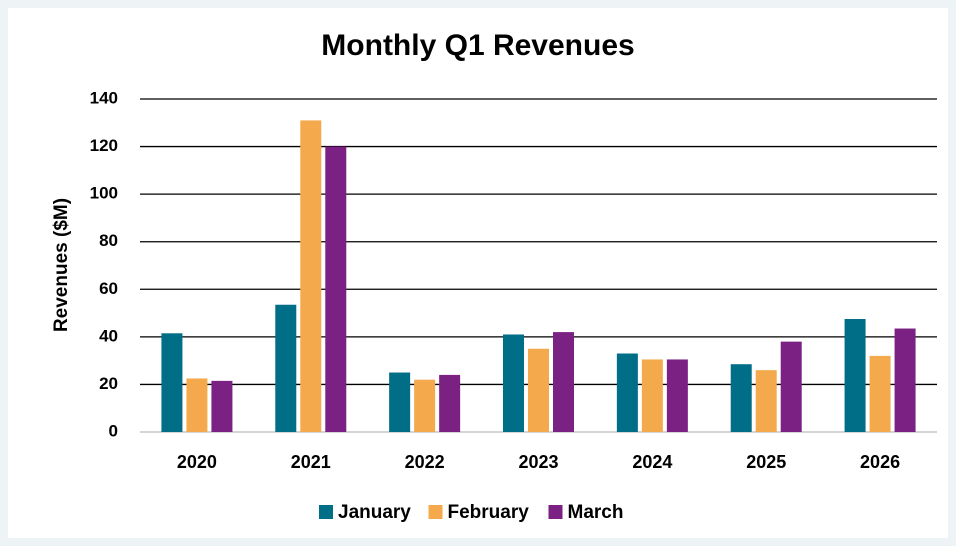  I want to click on x-tick-label: 2025, so click(766, 462).